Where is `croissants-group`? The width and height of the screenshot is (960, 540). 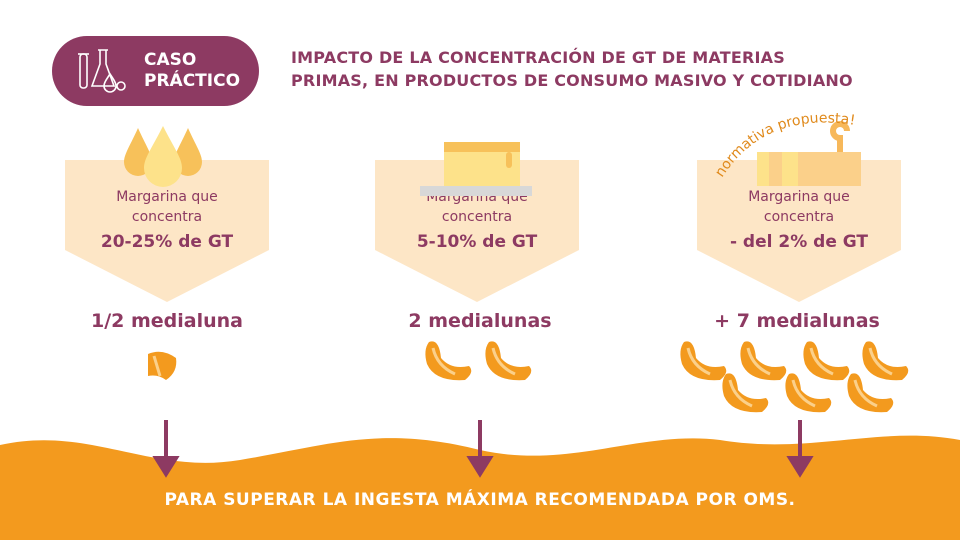 croissants-group is located at coordinates (528, 377).